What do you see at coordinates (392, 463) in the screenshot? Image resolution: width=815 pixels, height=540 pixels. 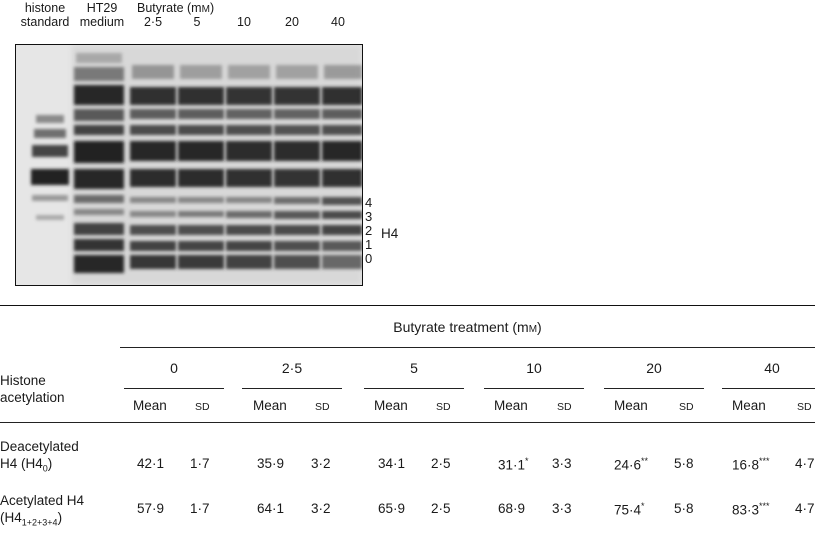 I see `cell-mean: 34·1` at bounding box center [392, 463].